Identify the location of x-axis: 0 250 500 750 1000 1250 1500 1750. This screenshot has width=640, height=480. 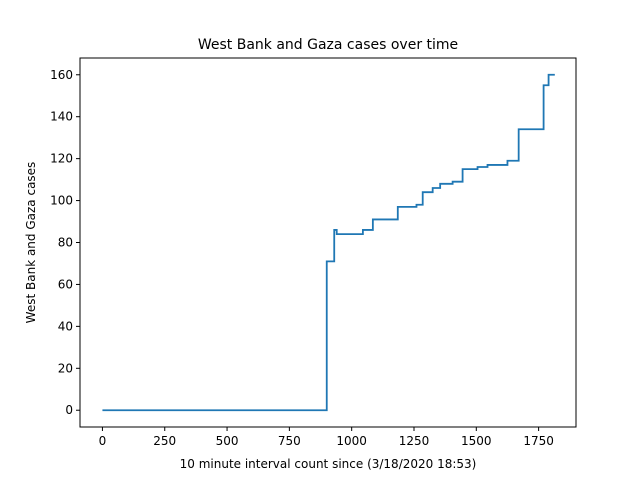
(326, 437).